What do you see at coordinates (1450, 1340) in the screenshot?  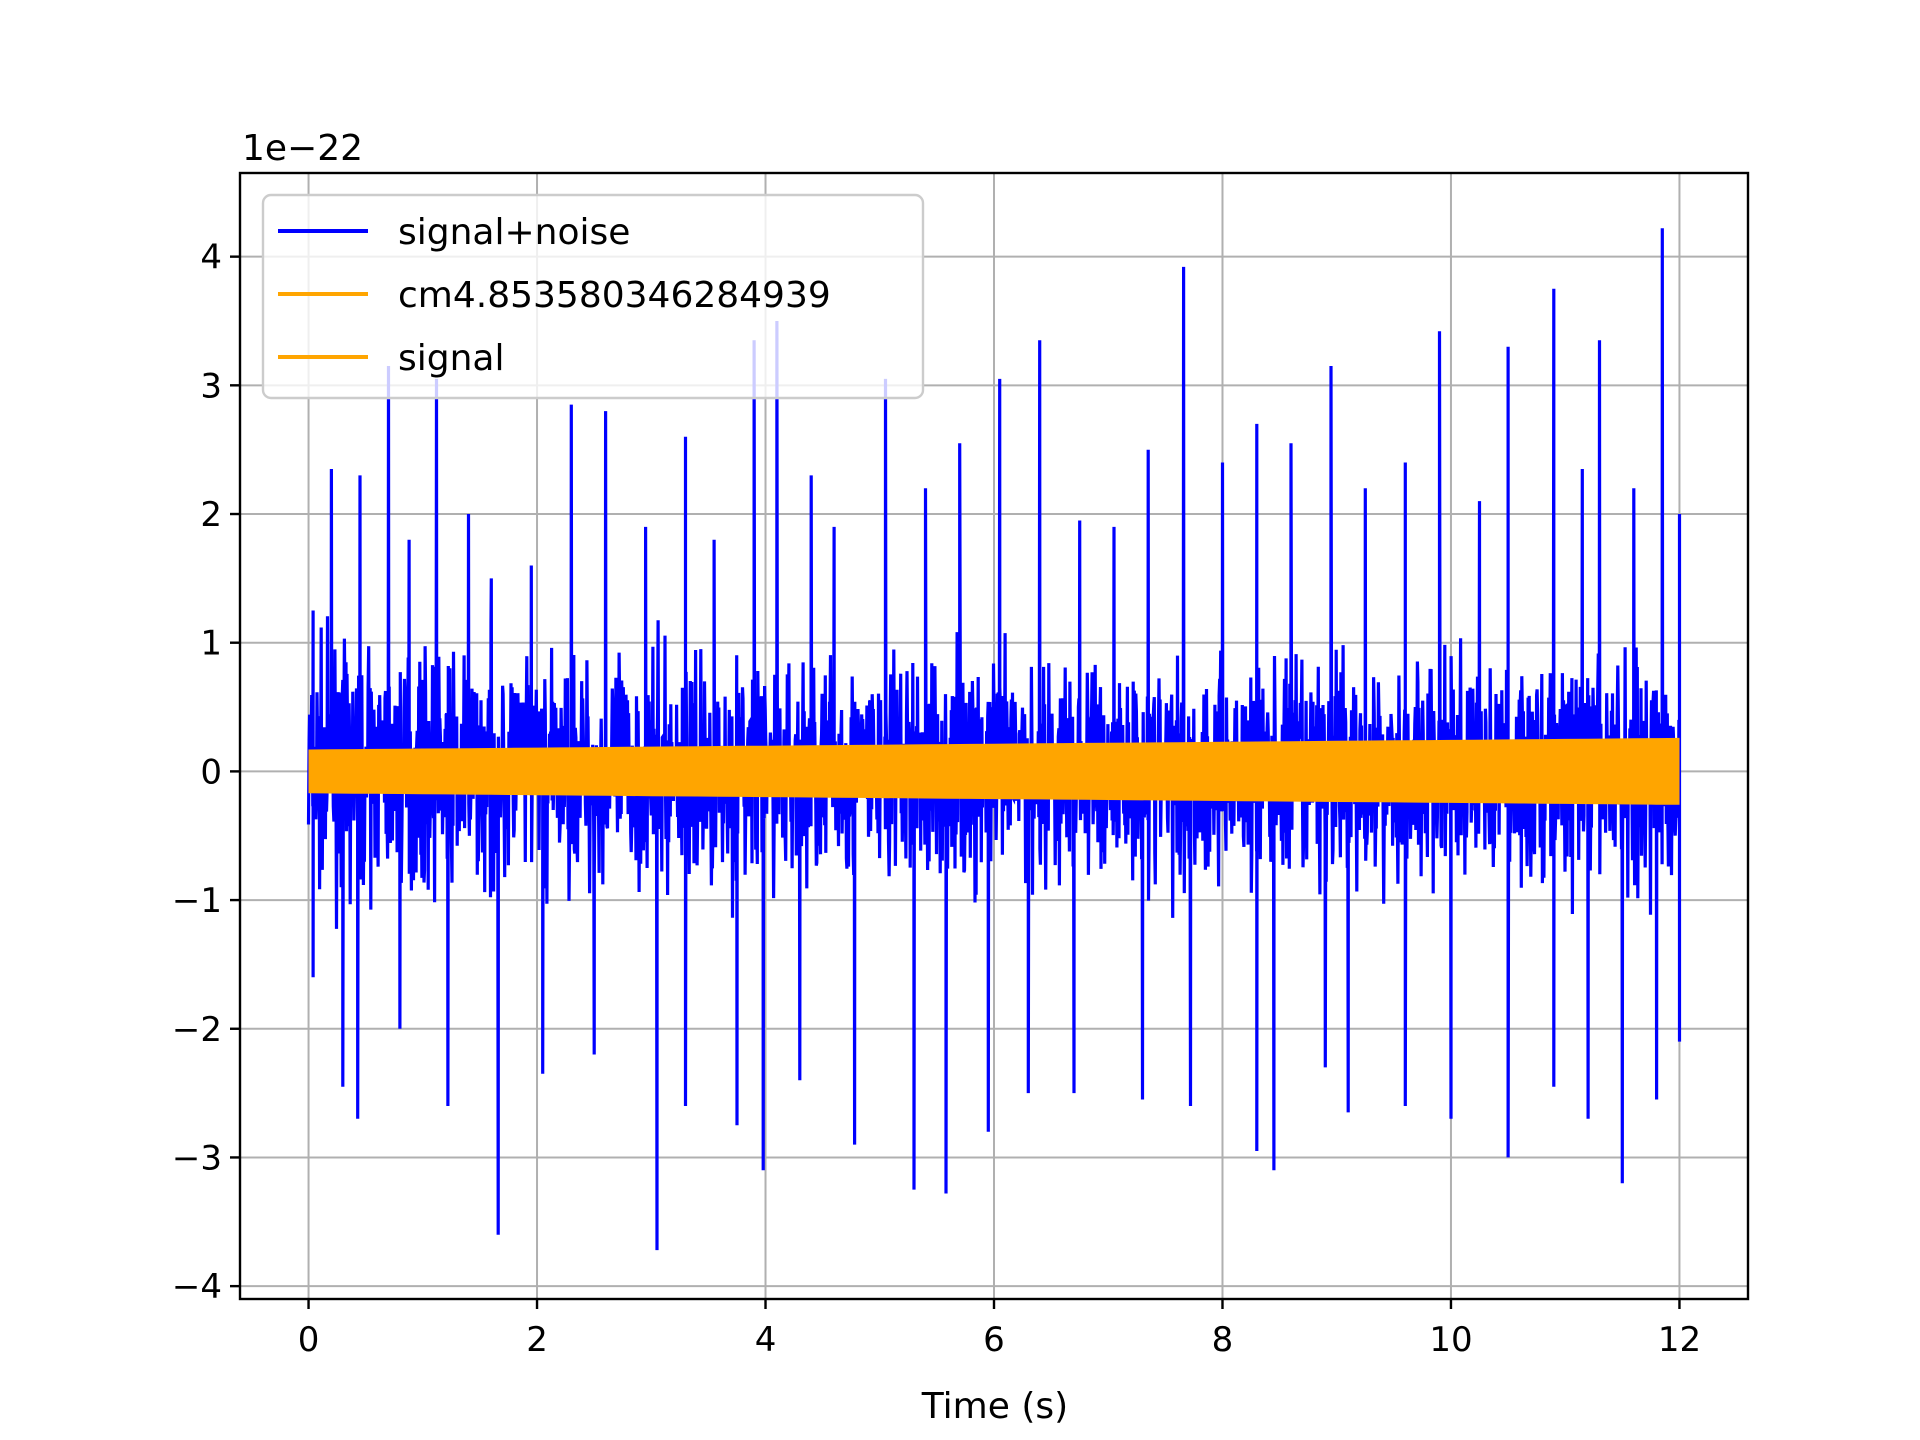 I see `x-tick-label: 10` at bounding box center [1450, 1340].